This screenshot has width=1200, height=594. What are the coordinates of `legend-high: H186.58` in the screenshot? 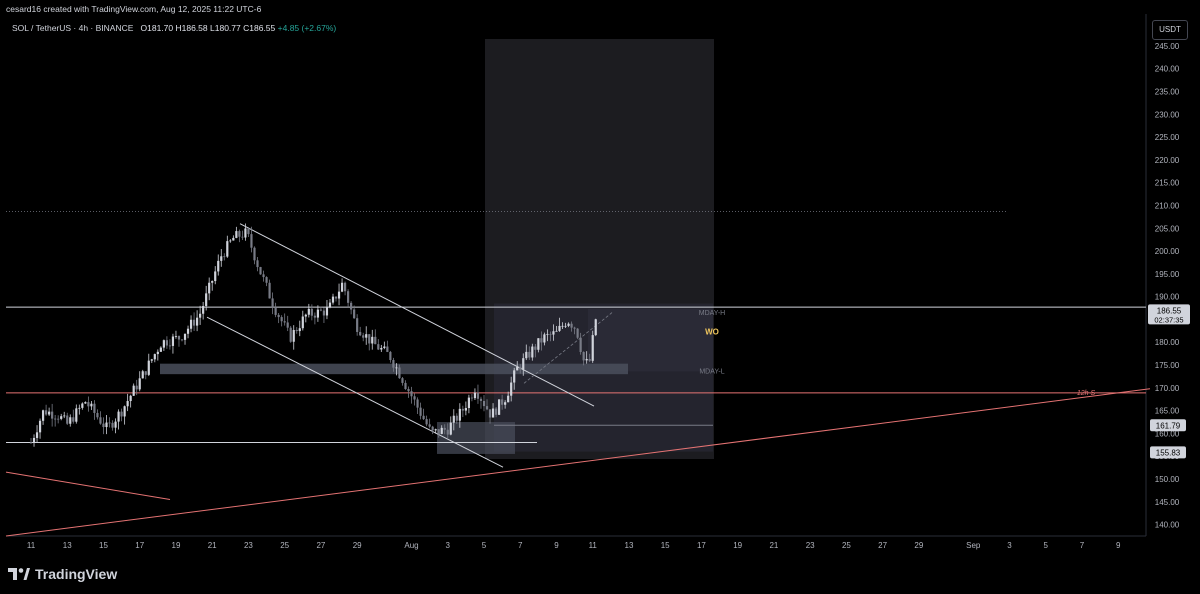 It's located at (191, 28).